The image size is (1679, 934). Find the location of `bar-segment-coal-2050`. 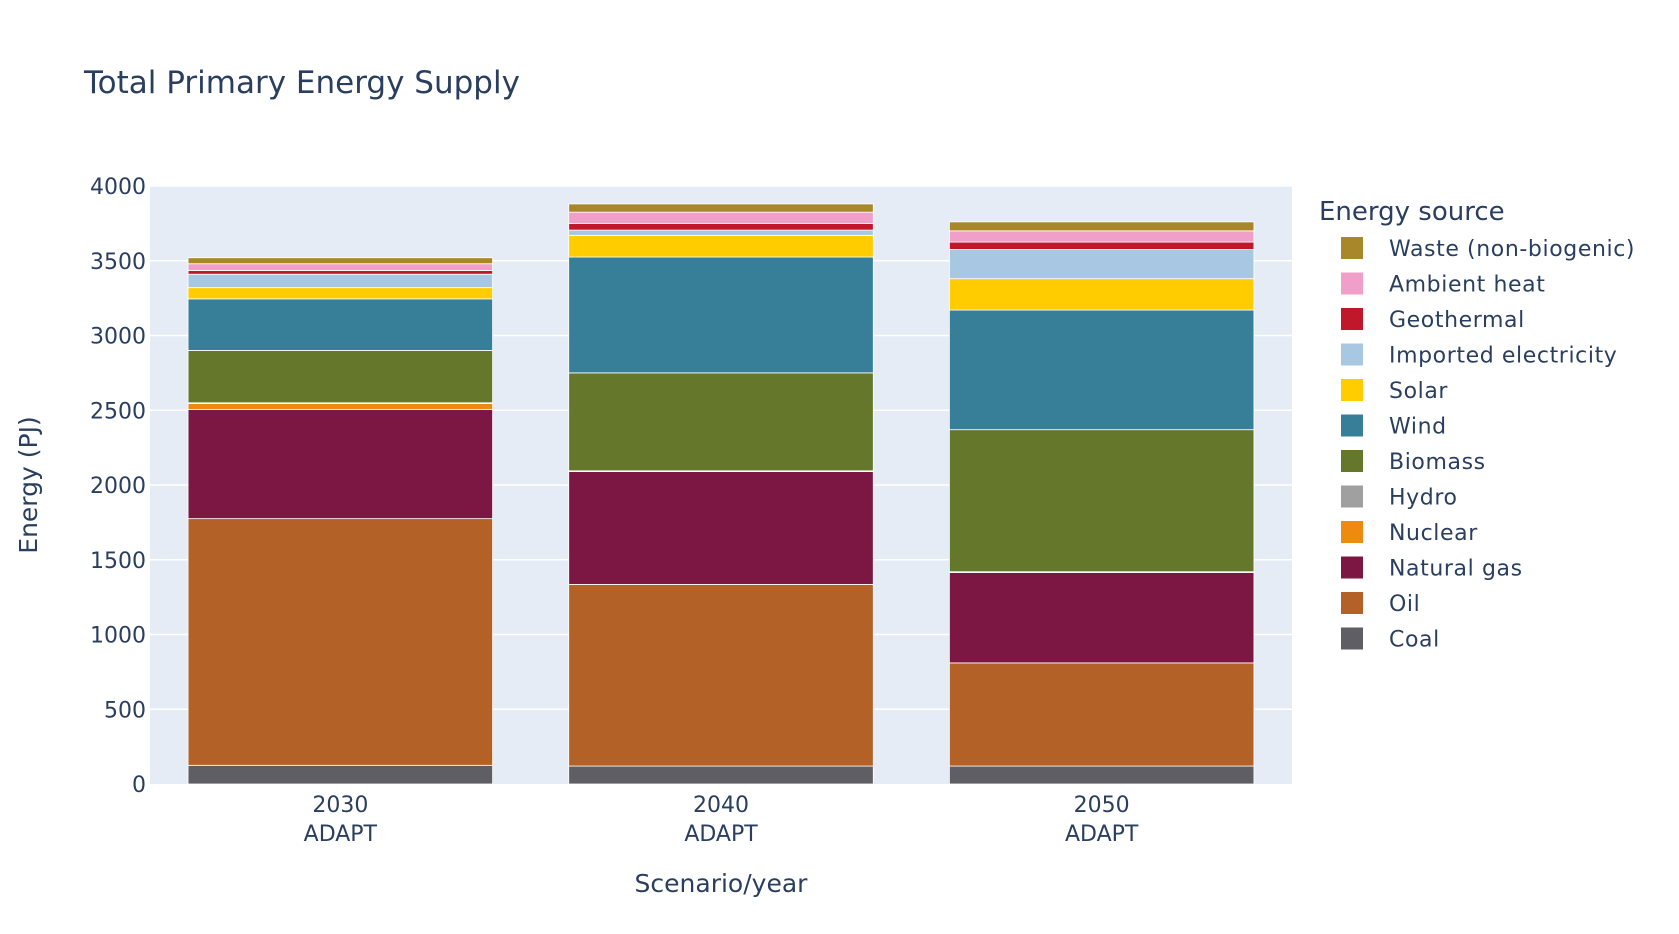

bar-segment-coal-2050 is located at coordinates (1102, 775).